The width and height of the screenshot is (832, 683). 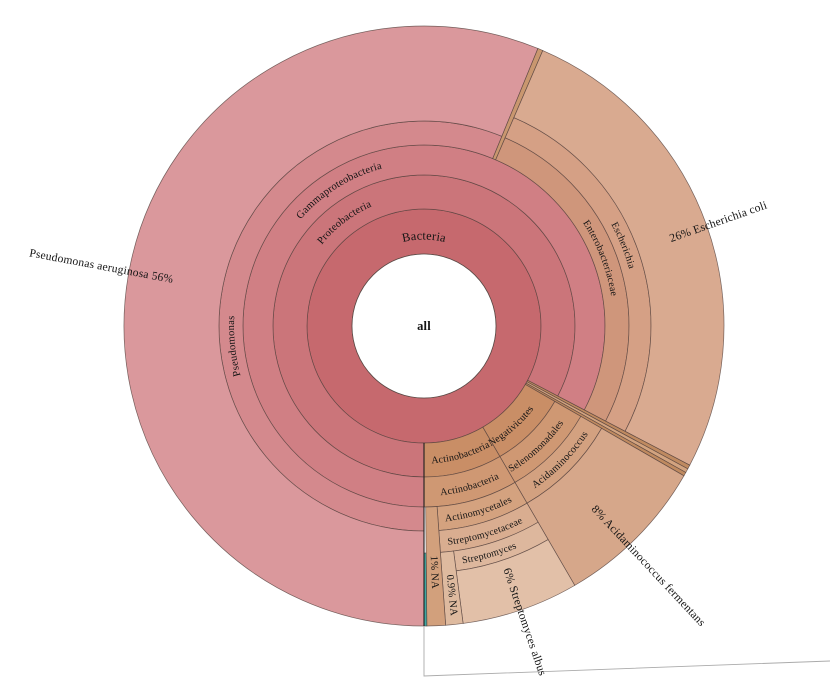 What do you see at coordinates (424, 236) in the screenshot?
I see `label-bacteria: Bacteria` at bounding box center [424, 236].